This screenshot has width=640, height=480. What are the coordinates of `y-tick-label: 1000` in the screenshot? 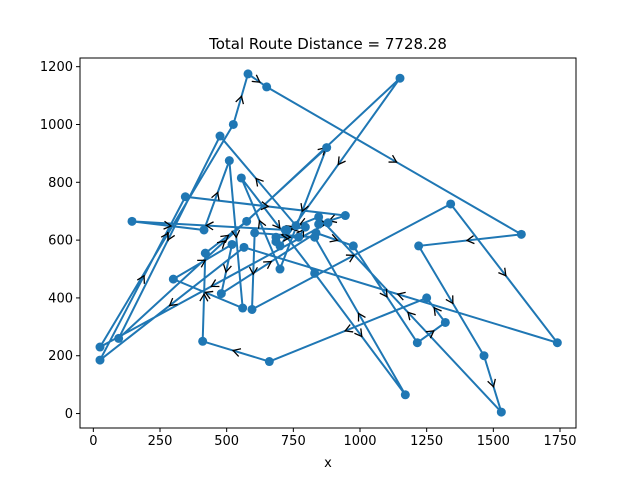 It's located at (56, 125).